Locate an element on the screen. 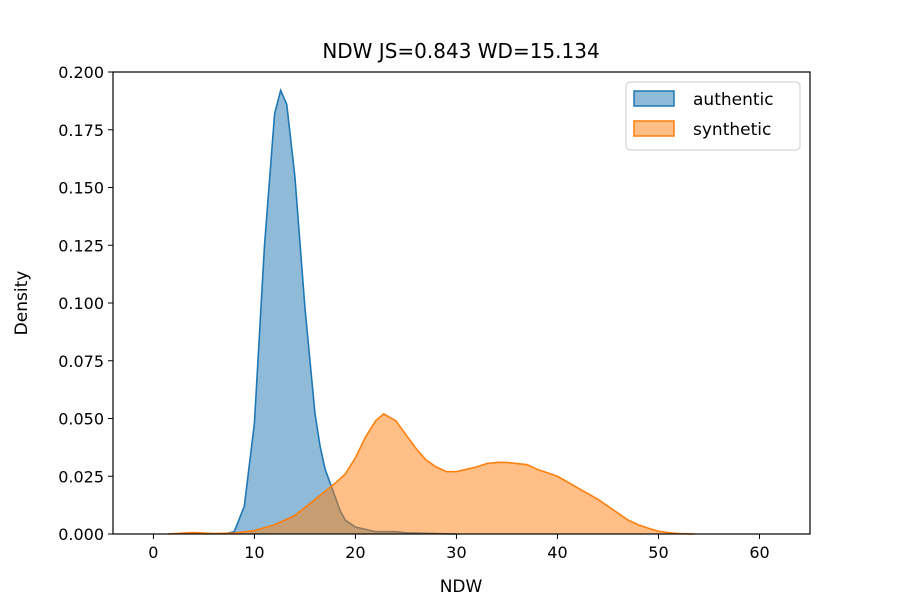  legend-label-synthetic: synthetic is located at coordinates (732, 130).